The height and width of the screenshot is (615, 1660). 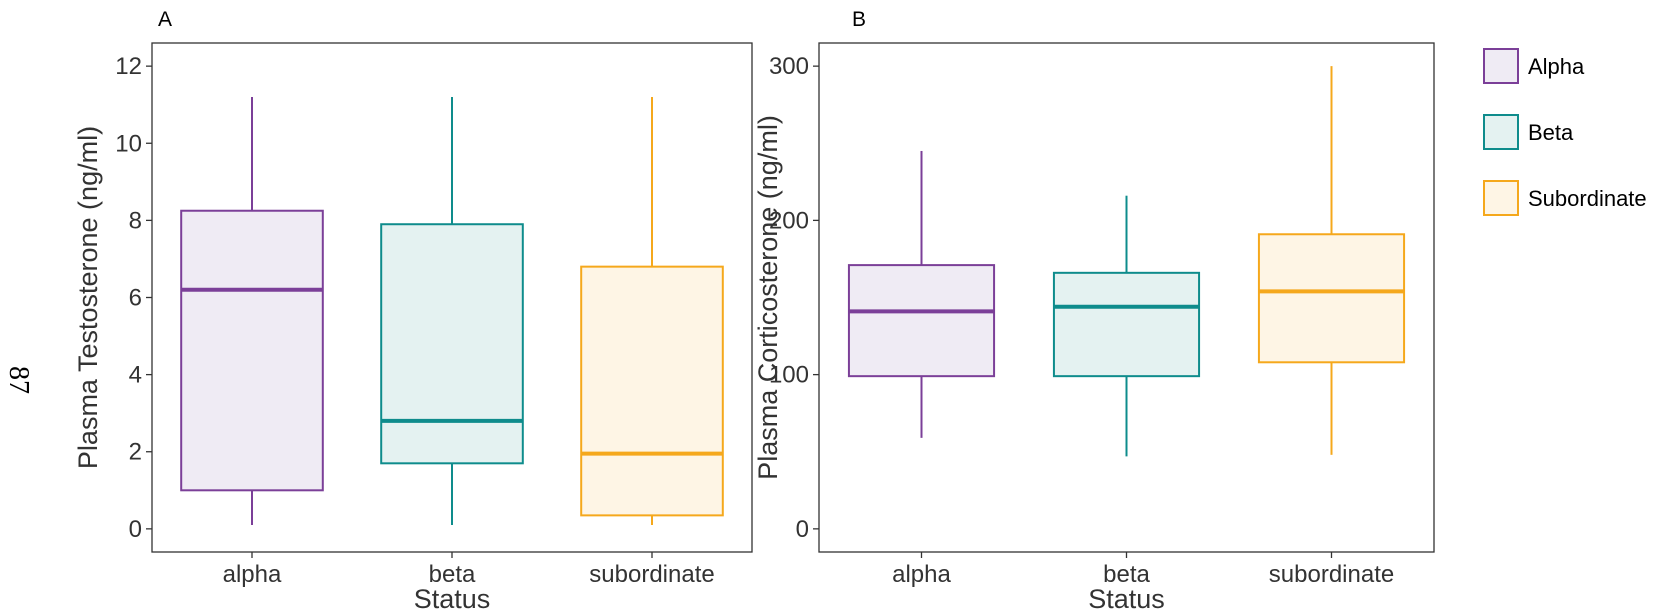 I want to click on legend-item-beta: Beta, so click(x=1529, y=132).